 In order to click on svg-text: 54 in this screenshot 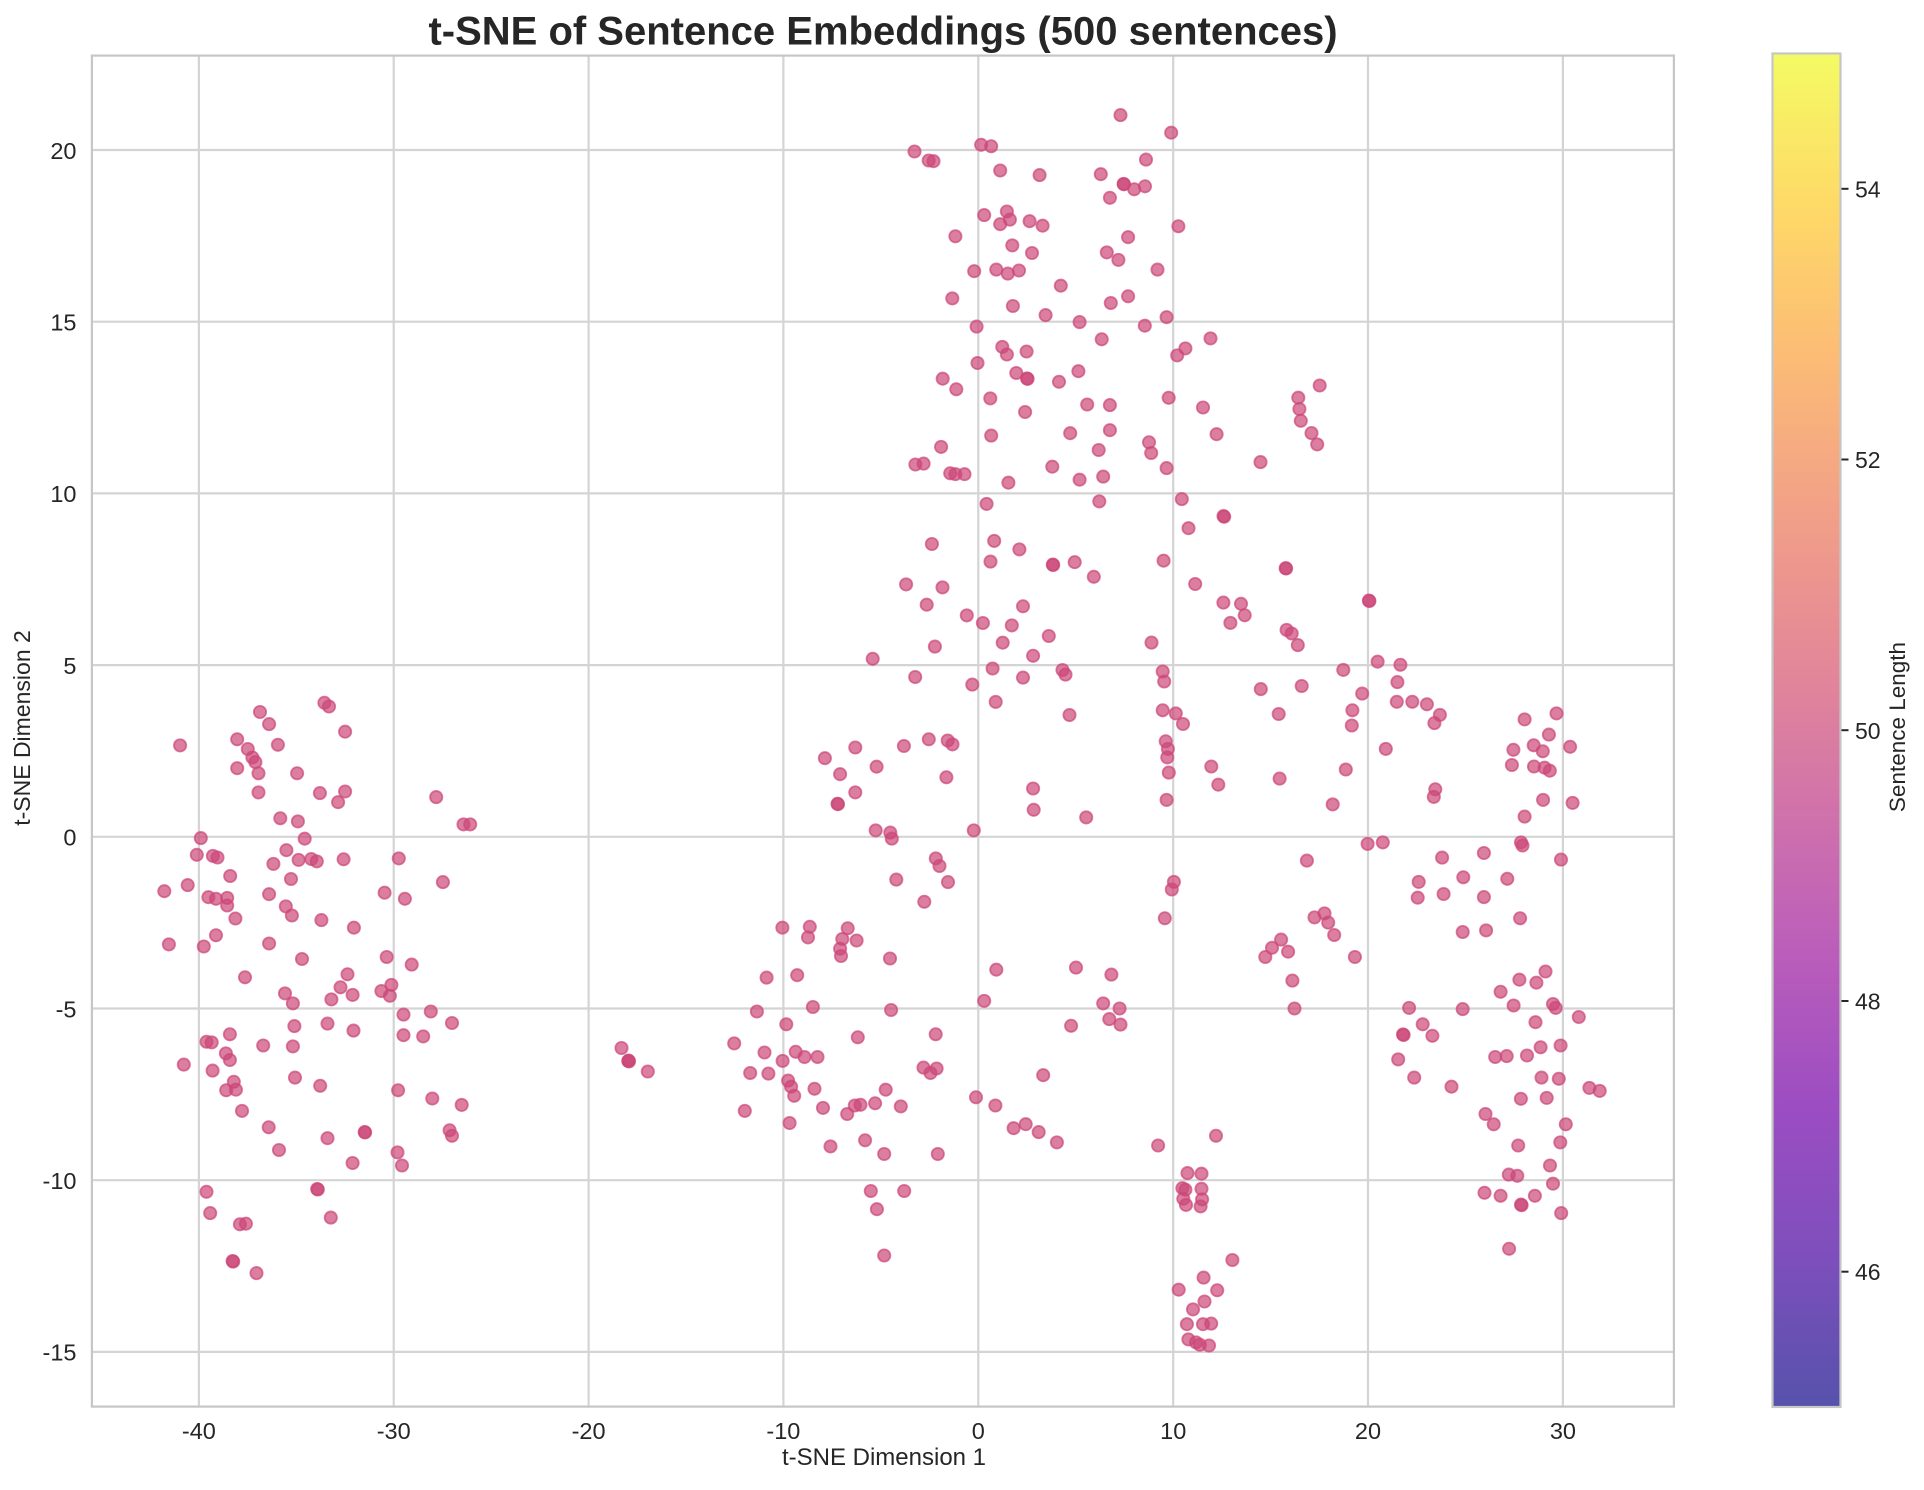, I will do `click(1868, 189)`.